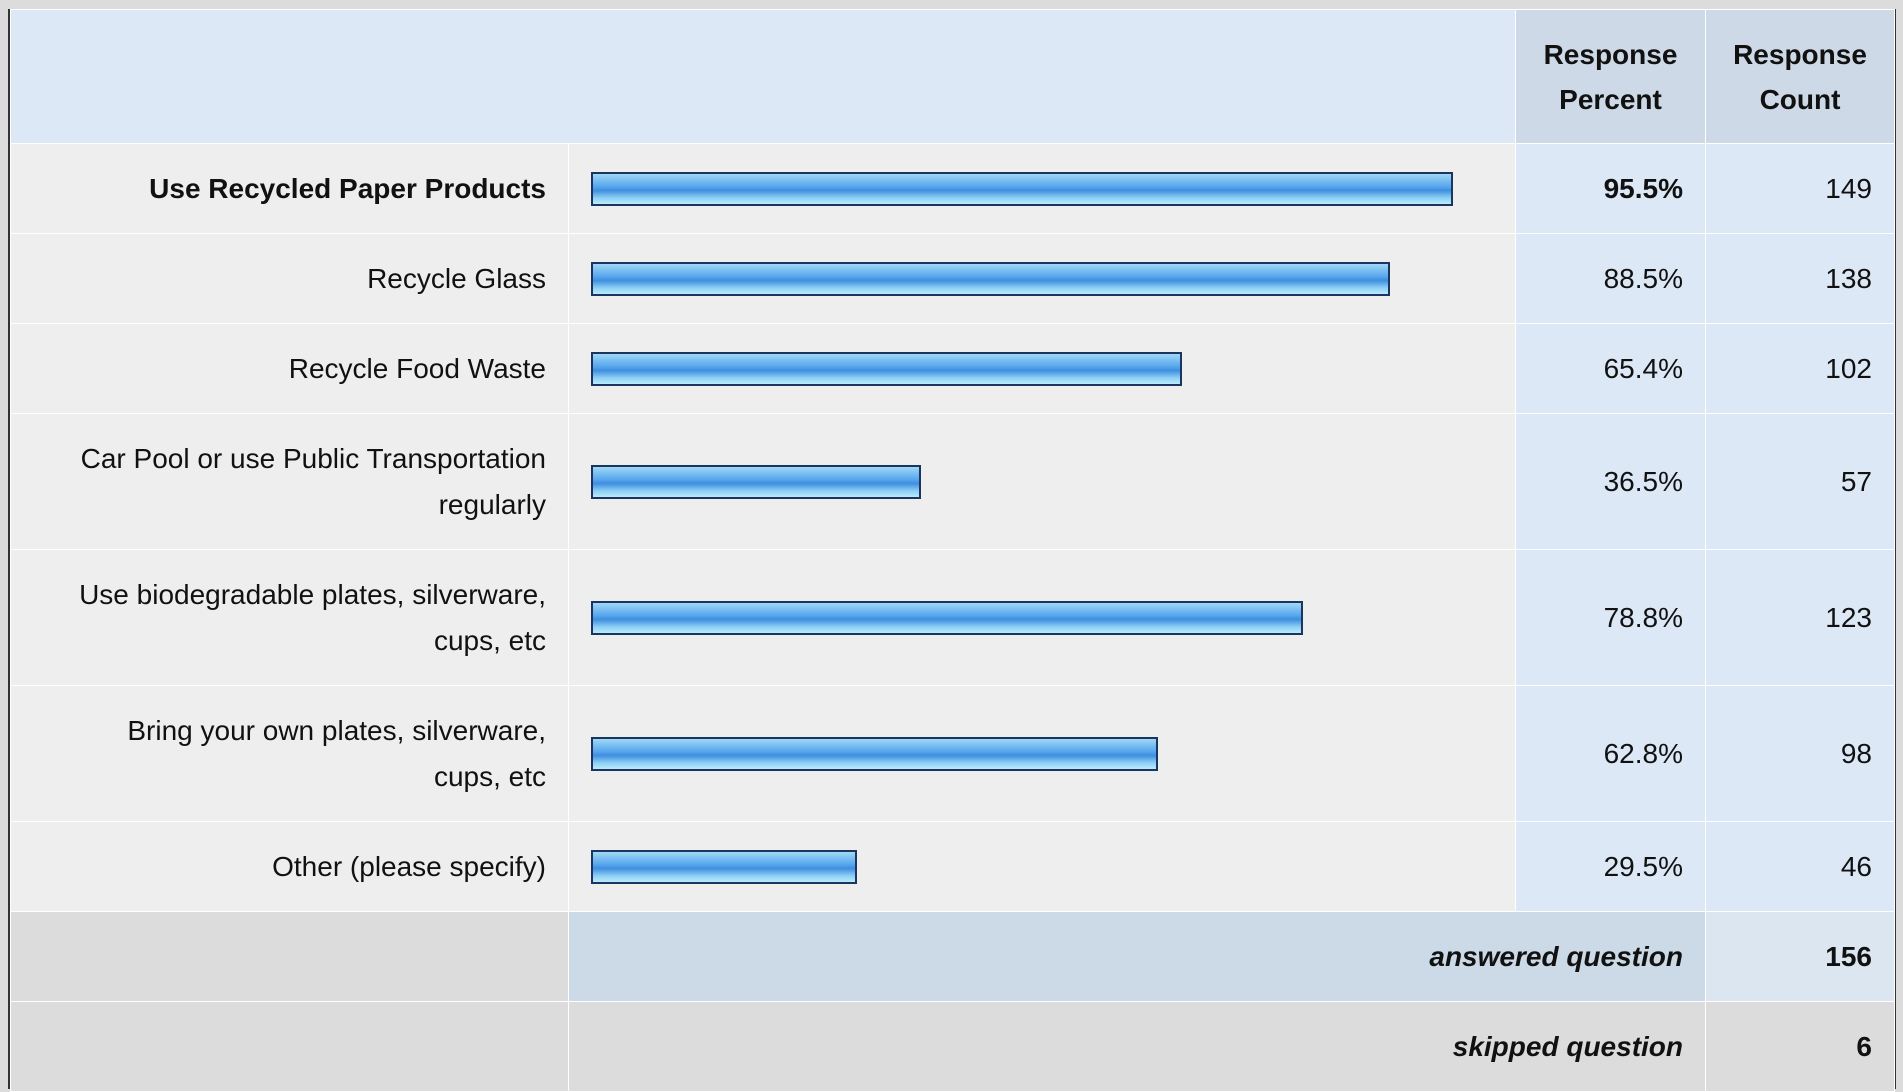 This screenshot has height=1092, width=1903. I want to click on row-label: Use Recycled Paper Products, so click(347, 188).